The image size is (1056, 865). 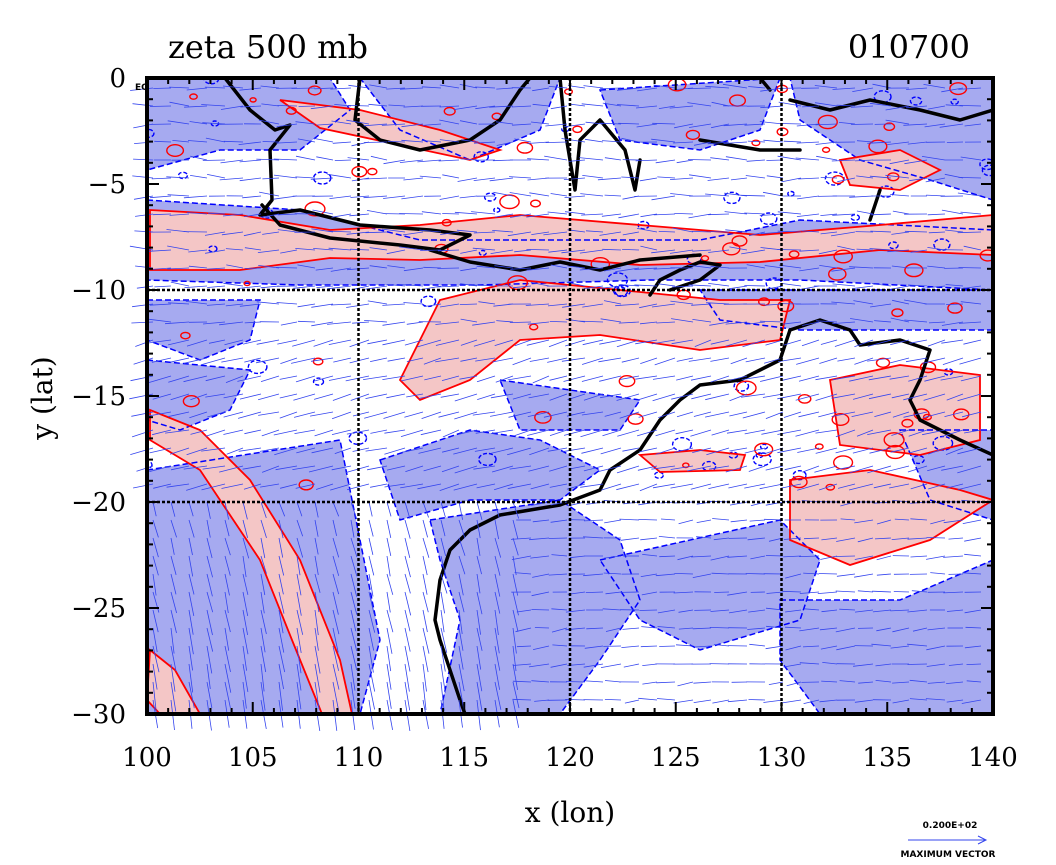 What do you see at coordinates (570, 758) in the screenshot?
I see `x-tick-label: 120` at bounding box center [570, 758].